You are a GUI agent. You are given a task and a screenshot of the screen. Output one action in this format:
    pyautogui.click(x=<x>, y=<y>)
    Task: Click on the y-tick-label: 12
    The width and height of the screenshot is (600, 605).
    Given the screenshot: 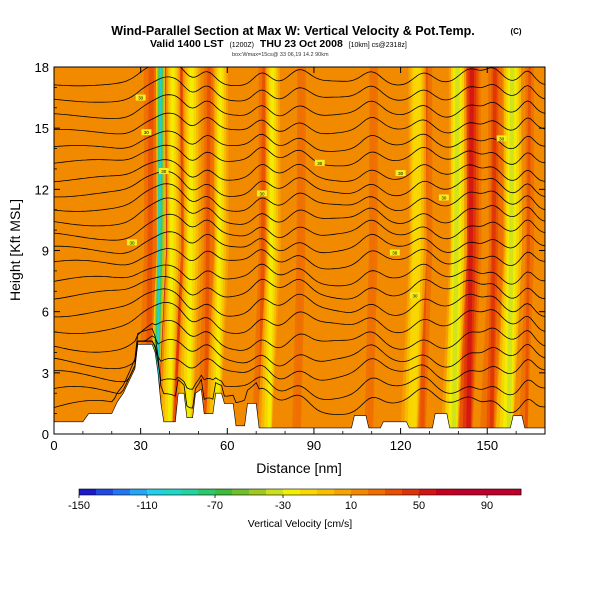 What is the action you would take?
    pyautogui.click(x=42, y=189)
    